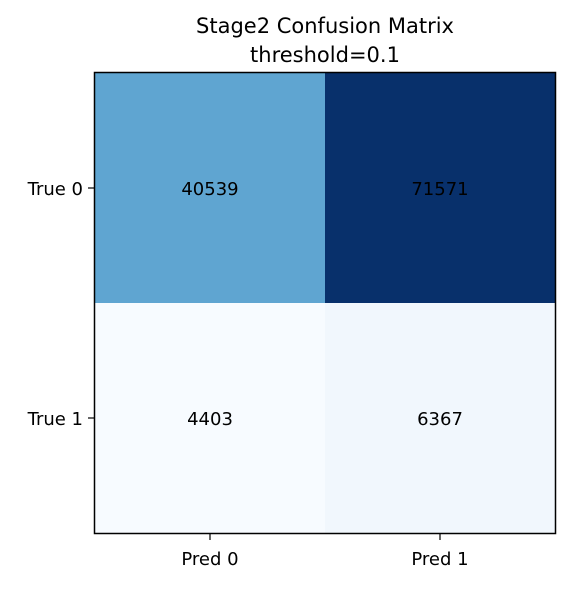  What do you see at coordinates (61, 304) in the screenshot?
I see `y-axis: True 0 True 1` at bounding box center [61, 304].